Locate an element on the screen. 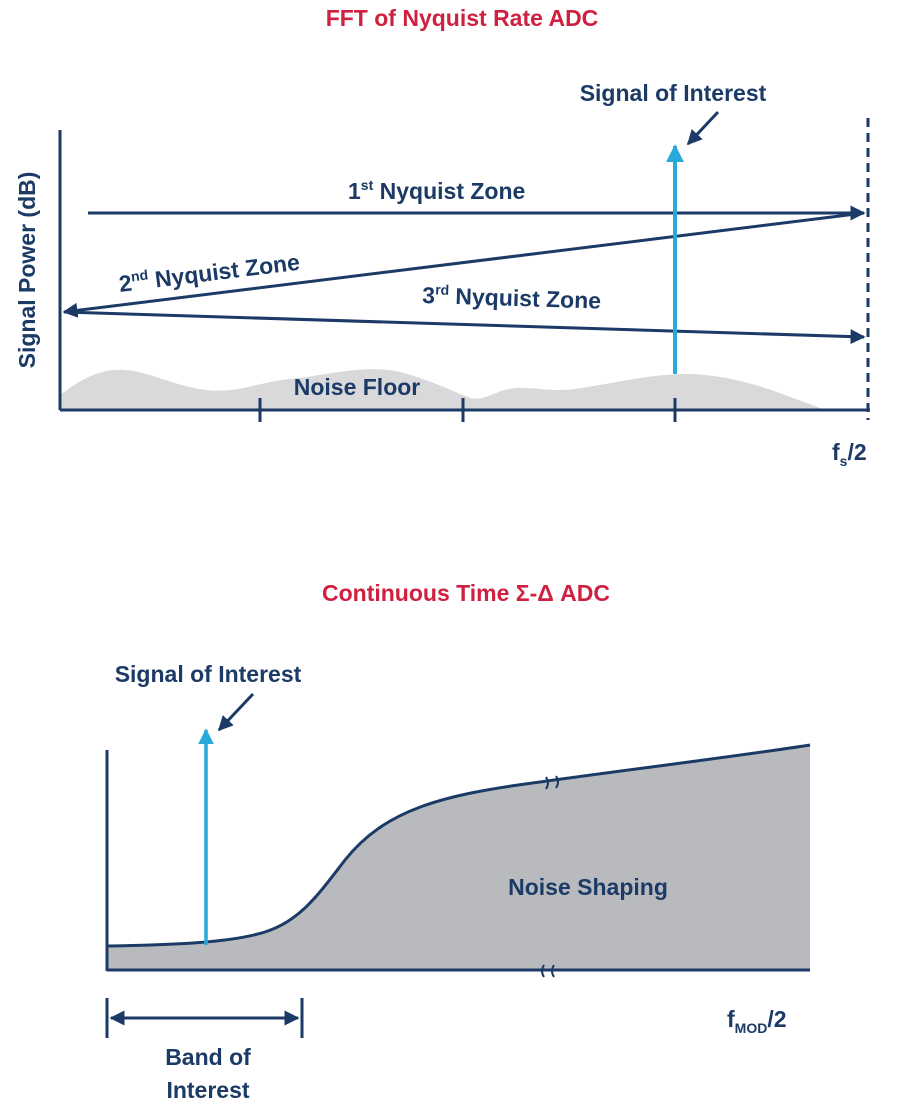  noise-shaping-label: Noise Shaping is located at coordinates (588, 887).